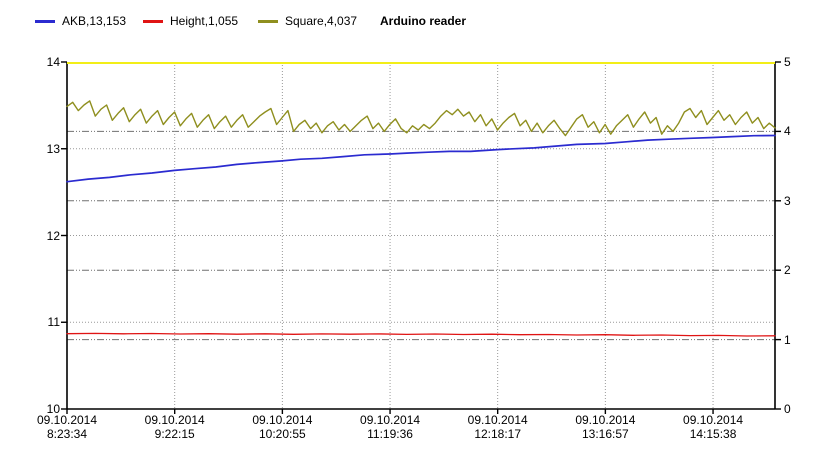  What do you see at coordinates (204, 21) in the screenshot?
I see `legend-label-height: Height,1,055` at bounding box center [204, 21].